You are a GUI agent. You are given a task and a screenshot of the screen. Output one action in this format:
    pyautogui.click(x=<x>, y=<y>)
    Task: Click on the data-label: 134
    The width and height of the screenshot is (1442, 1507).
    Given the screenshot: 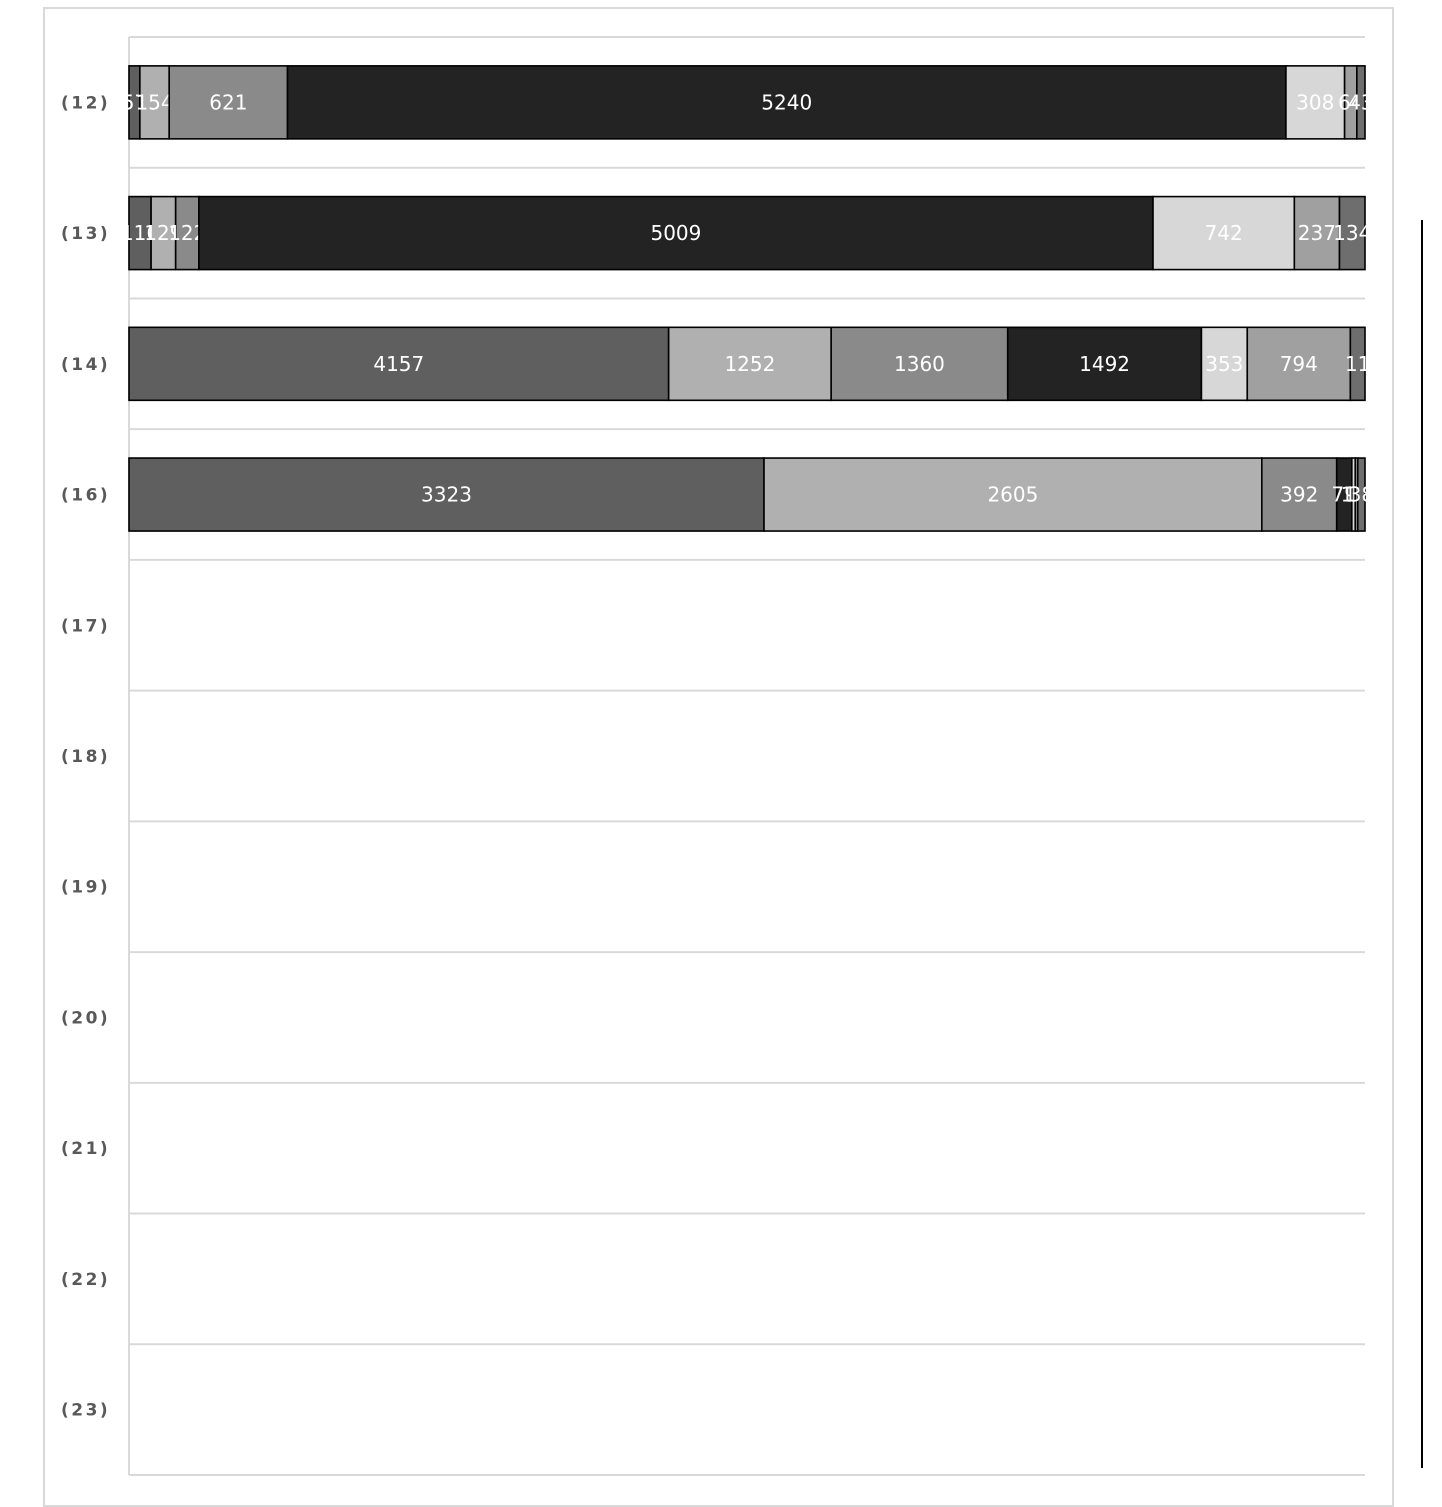 What is the action you would take?
    pyautogui.click(x=1352, y=233)
    